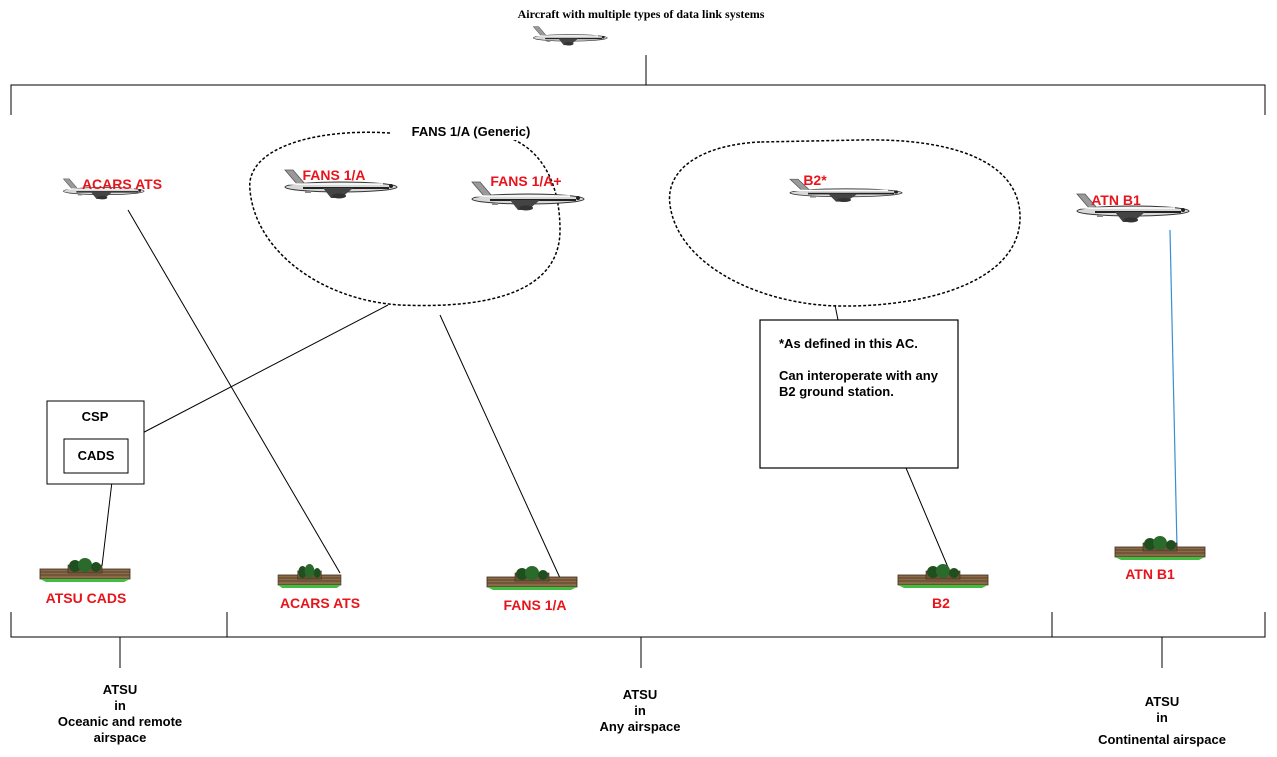 The width and height of the screenshot is (1277, 757). Describe the element at coordinates (848, 343) in the screenshot. I see `note-line: *As defined in this AC.` at that location.